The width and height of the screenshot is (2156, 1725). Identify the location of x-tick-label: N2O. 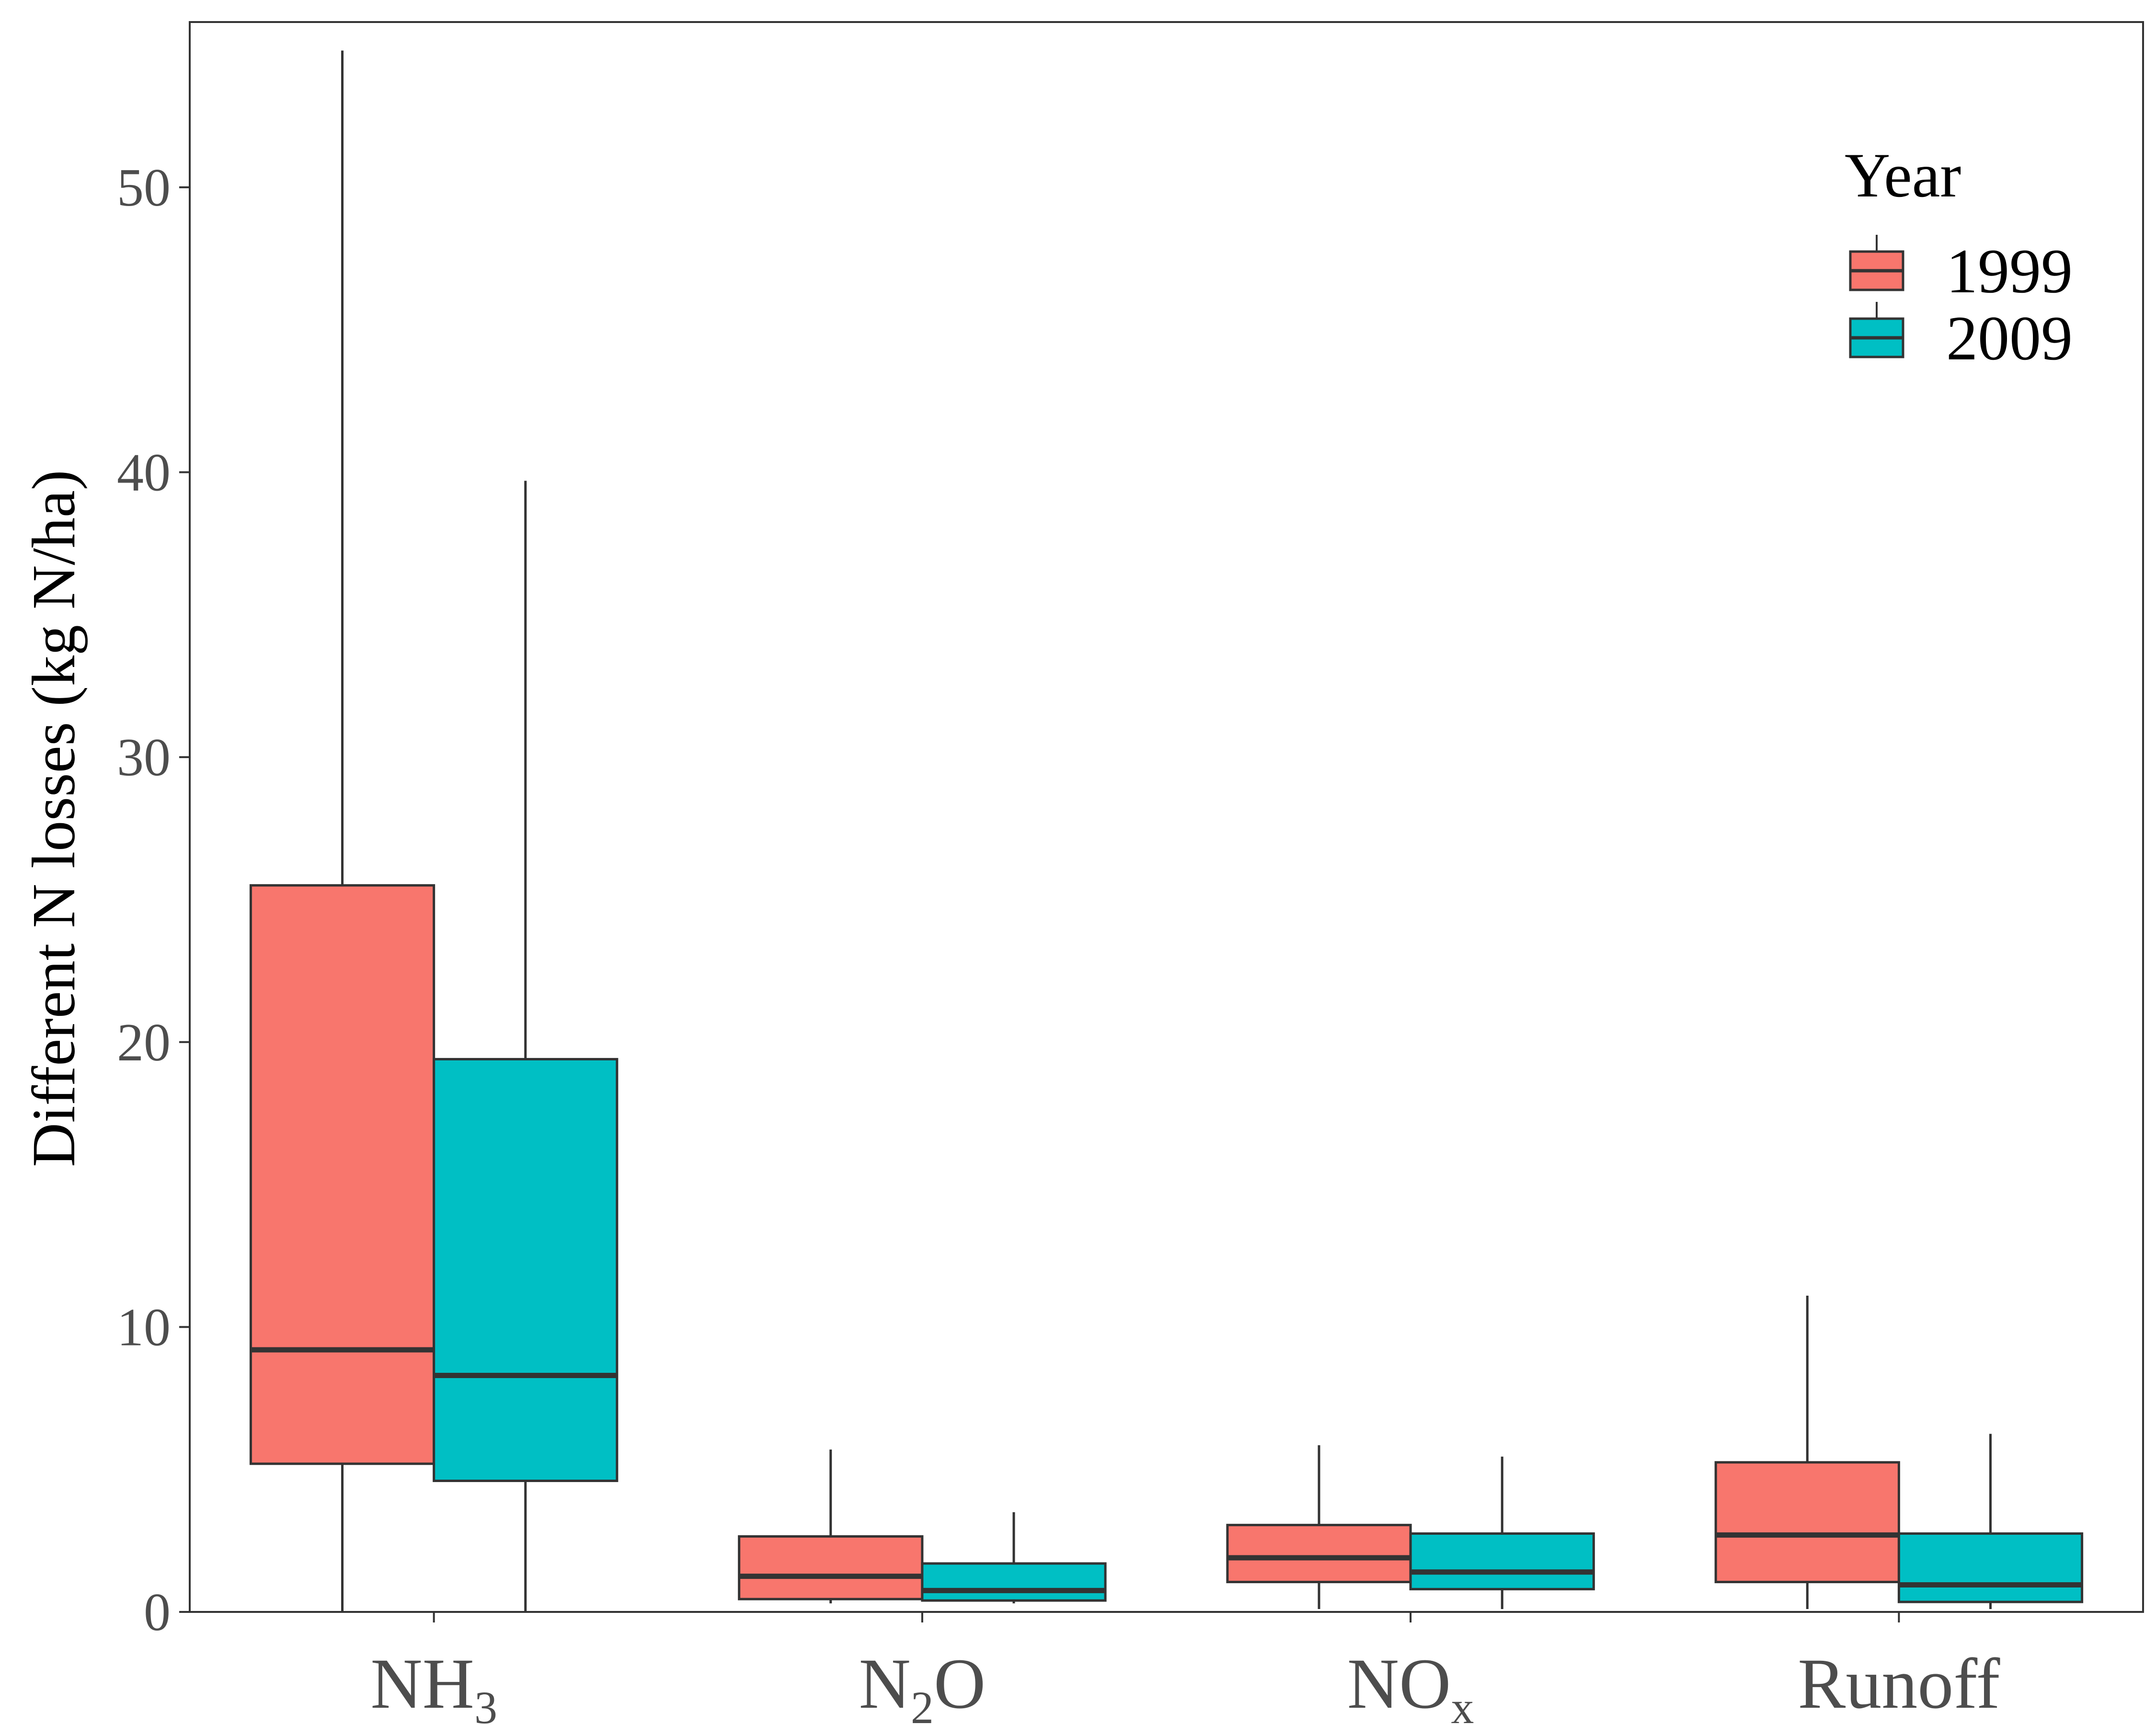
(922, 1684).